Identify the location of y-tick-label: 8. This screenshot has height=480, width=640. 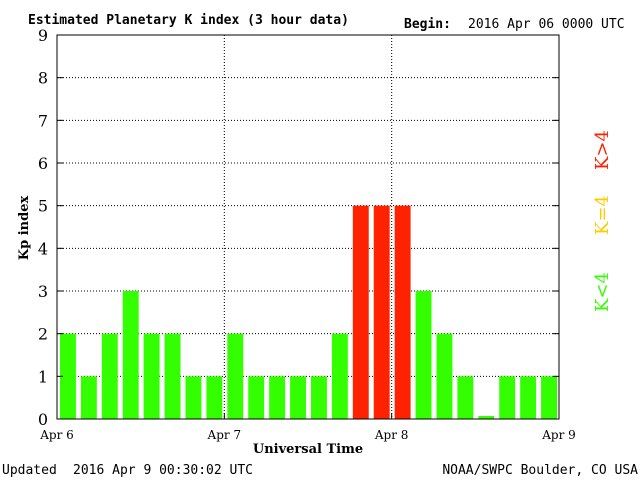
(43, 78).